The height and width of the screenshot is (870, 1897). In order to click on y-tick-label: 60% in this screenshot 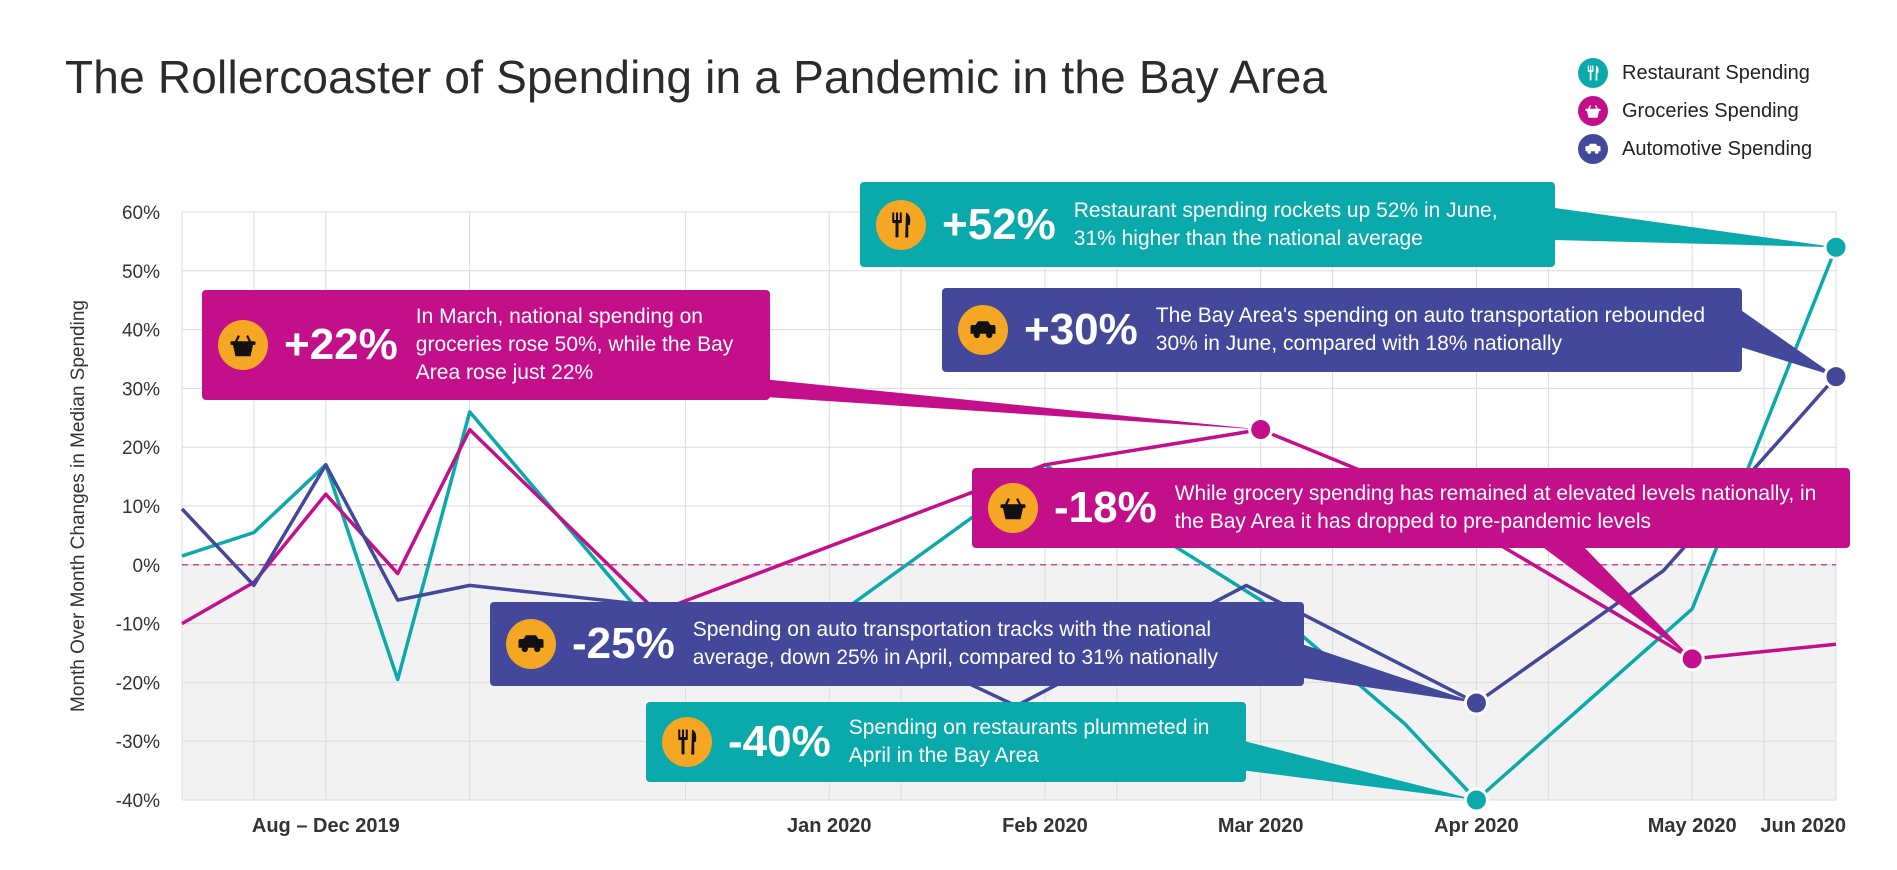, I will do `click(141, 213)`.